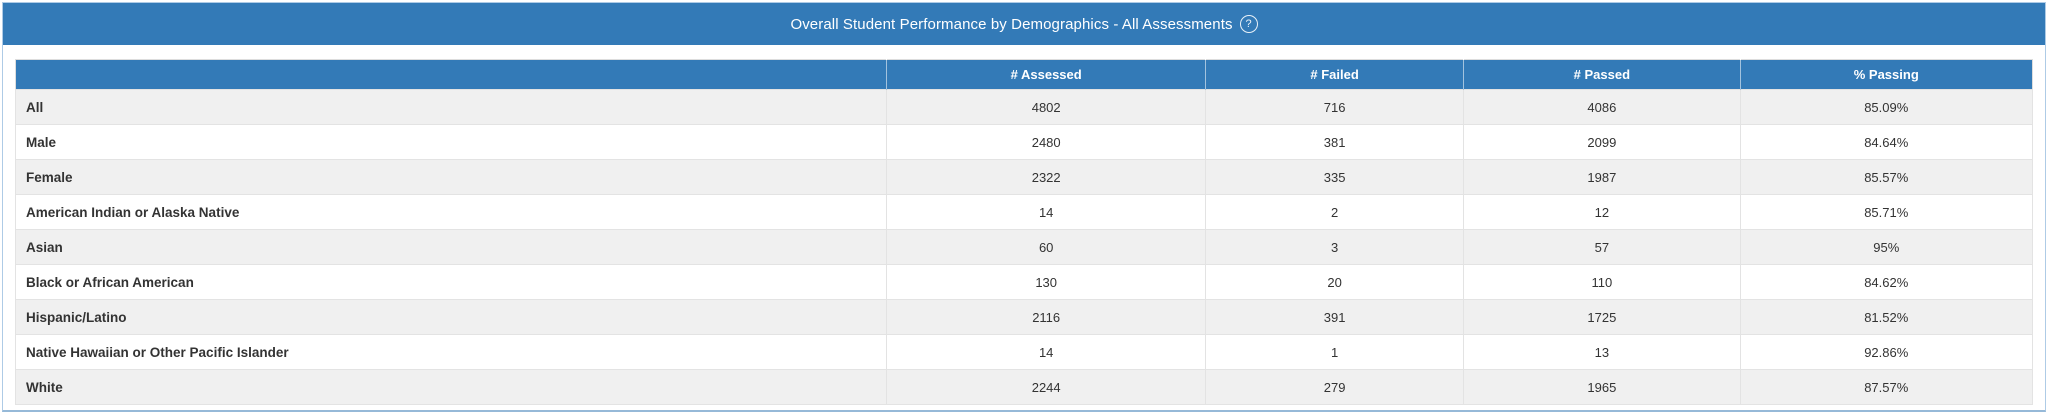  What do you see at coordinates (1335, 212) in the screenshot?
I see `cell-failed: 2` at bounding box center [1335, 212].